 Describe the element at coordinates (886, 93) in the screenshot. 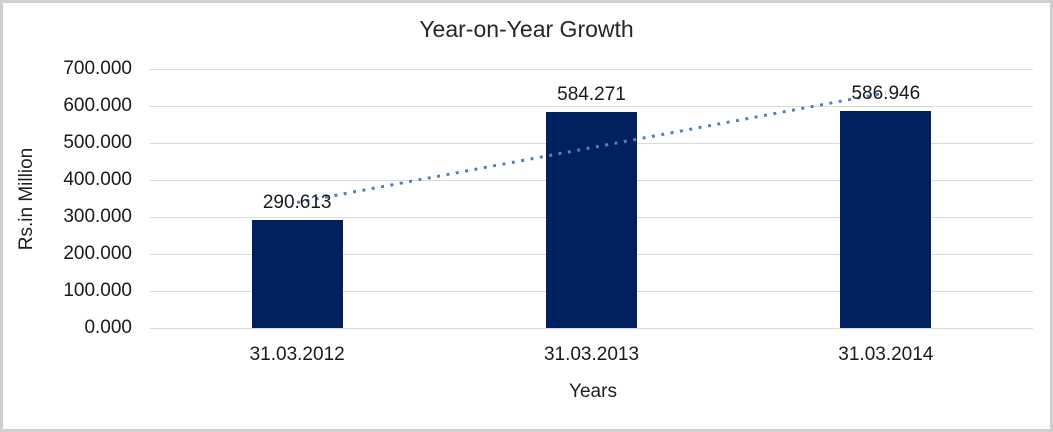

I see `bar-data-label: 586.946` at that location.